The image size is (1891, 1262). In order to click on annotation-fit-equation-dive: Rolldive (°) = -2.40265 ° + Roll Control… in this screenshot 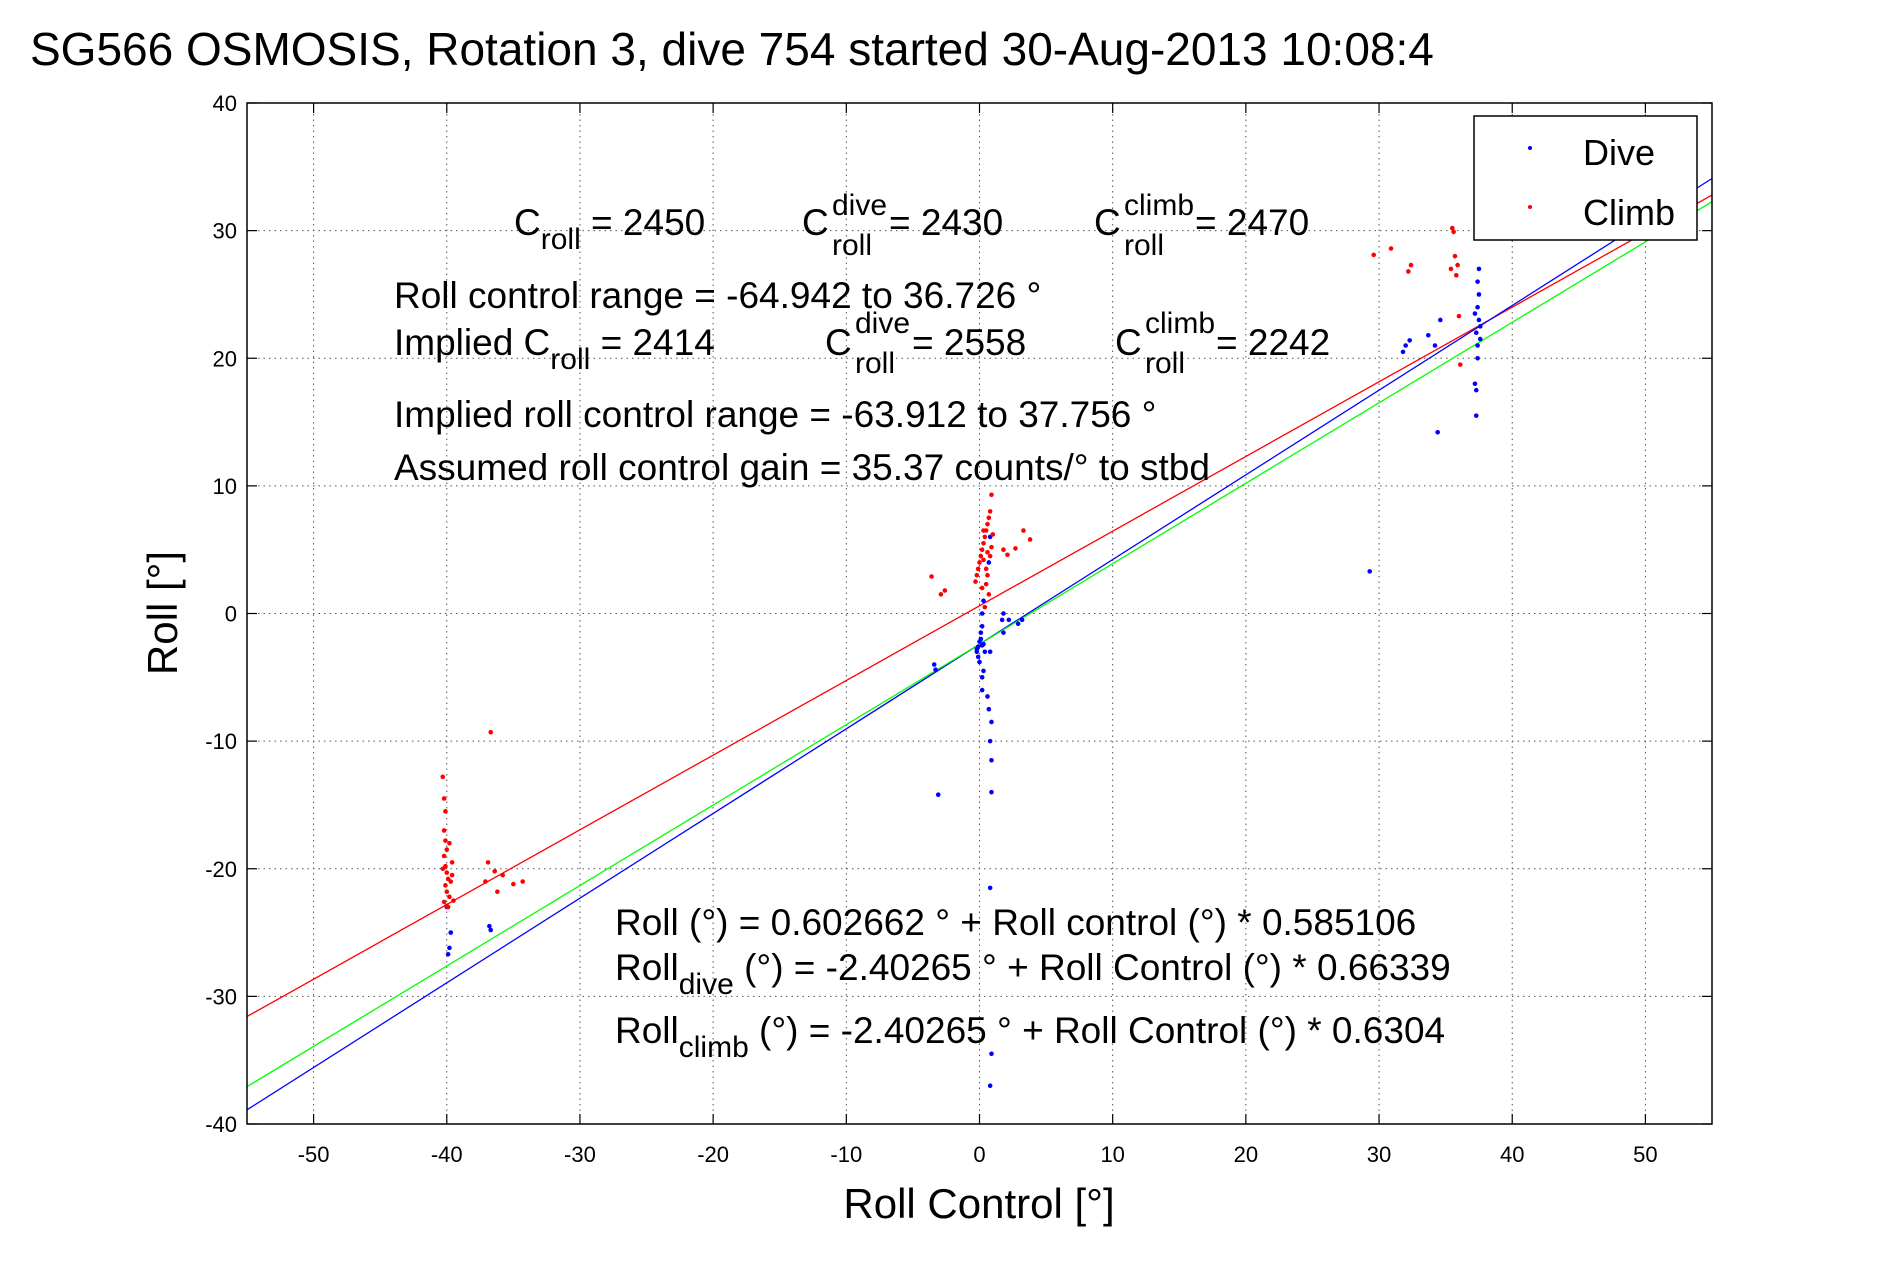, I will do `click(1033, 974)`.